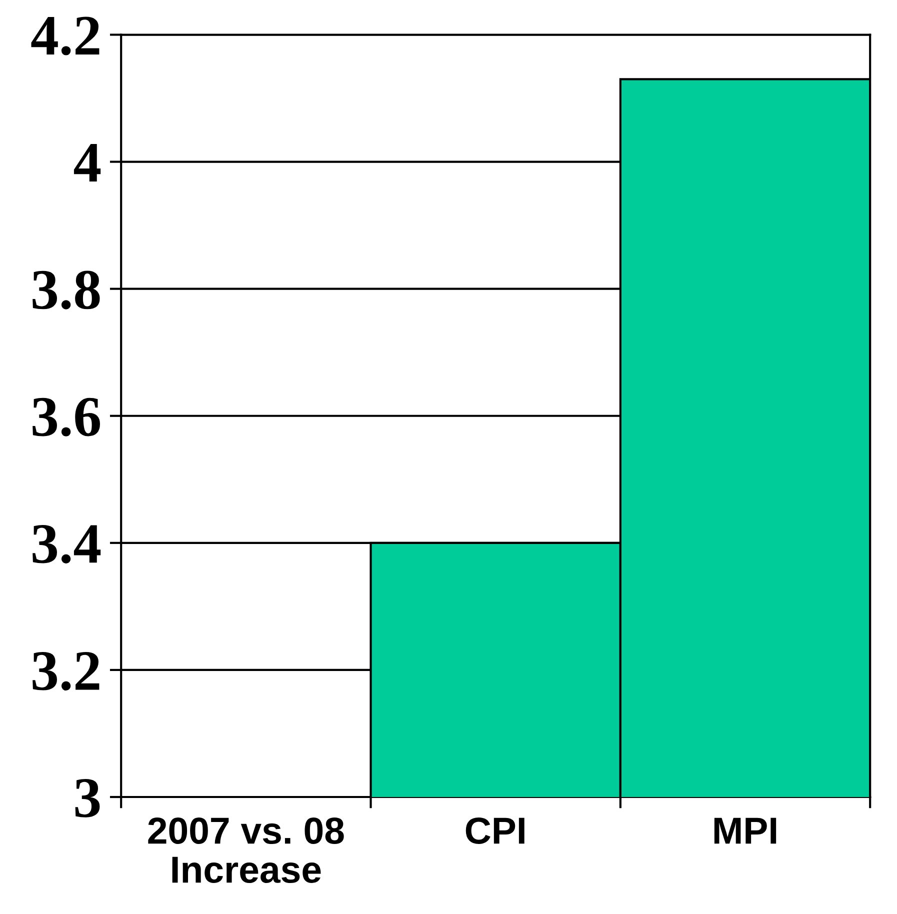 The image size is (897, 914). What do you see at coordinates (66, 544) in the screenshot?
I see `y-tick-label: 3.4` at bounding box center [66, 544].